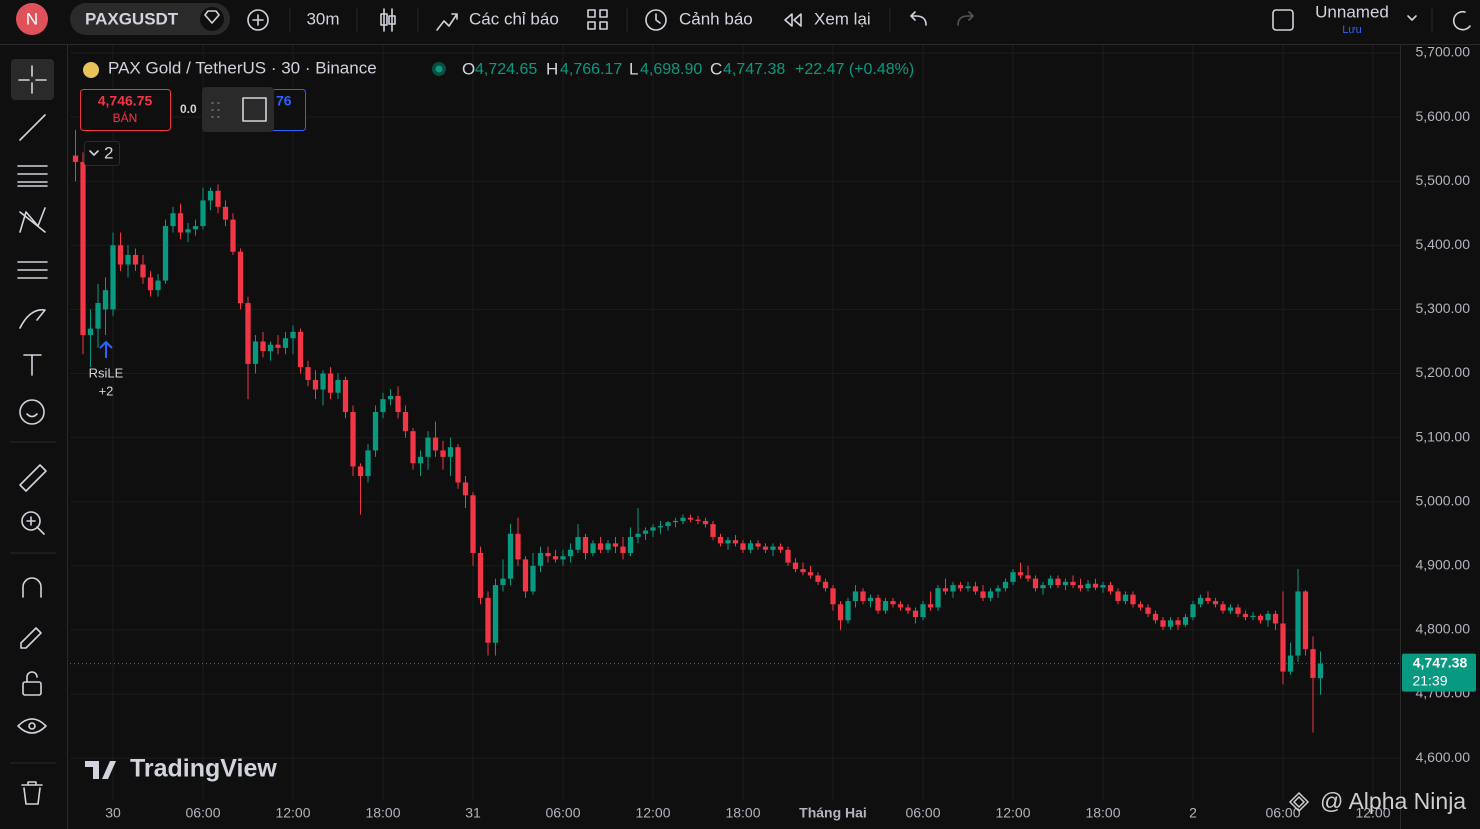 This screenshot has width=1480, height=829. I want to click on sell-price: 4,746.75, so click(125, 101).